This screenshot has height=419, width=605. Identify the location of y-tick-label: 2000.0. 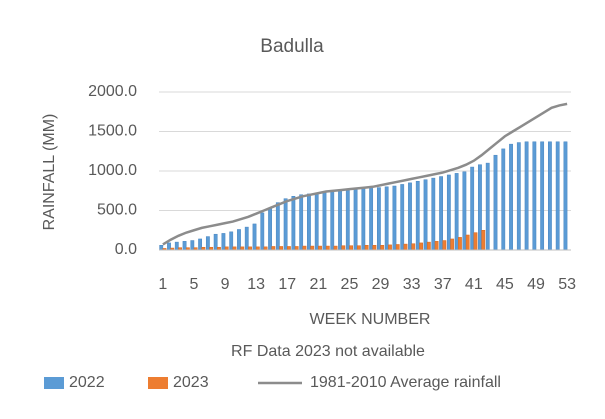
(112, 91).